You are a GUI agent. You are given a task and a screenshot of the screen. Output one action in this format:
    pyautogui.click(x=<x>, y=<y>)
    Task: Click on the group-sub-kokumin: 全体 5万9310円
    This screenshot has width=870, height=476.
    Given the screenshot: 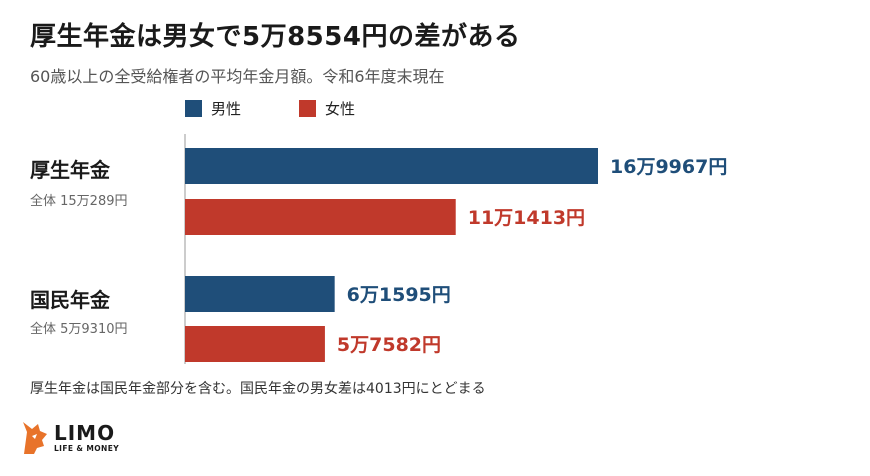 What is the action you would take?
    pyautogui.click(x=79, y=329)
    